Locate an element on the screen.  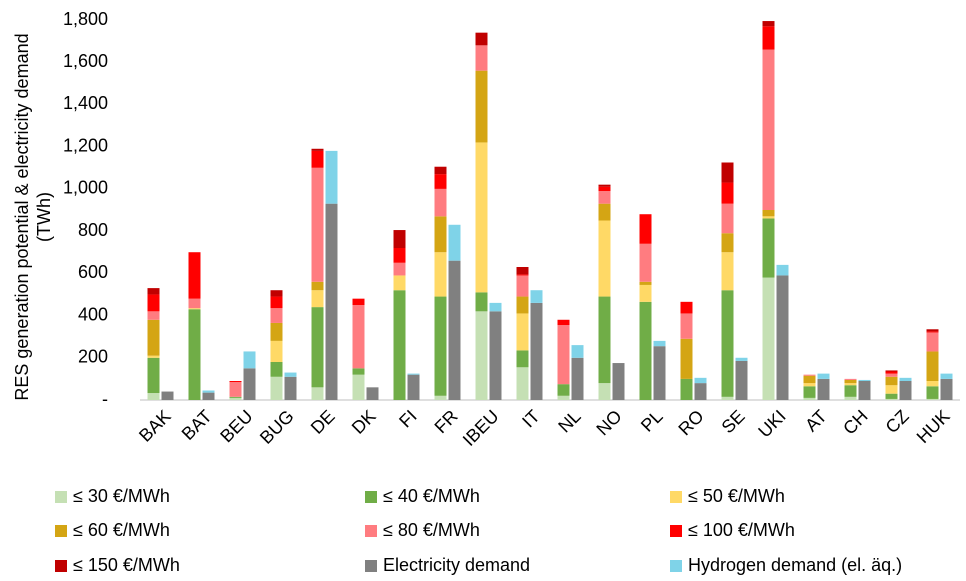
x-tick-label: UKI is located at coordinates (771, 423).